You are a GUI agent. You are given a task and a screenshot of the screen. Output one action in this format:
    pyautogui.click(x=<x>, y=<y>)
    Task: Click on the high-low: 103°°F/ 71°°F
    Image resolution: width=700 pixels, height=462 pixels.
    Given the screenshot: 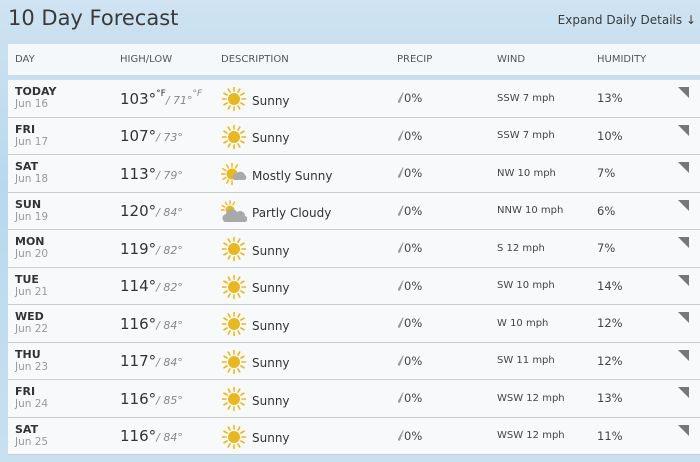 What is the action you would take?
    pyautogui.click(x=161, y=98)
    